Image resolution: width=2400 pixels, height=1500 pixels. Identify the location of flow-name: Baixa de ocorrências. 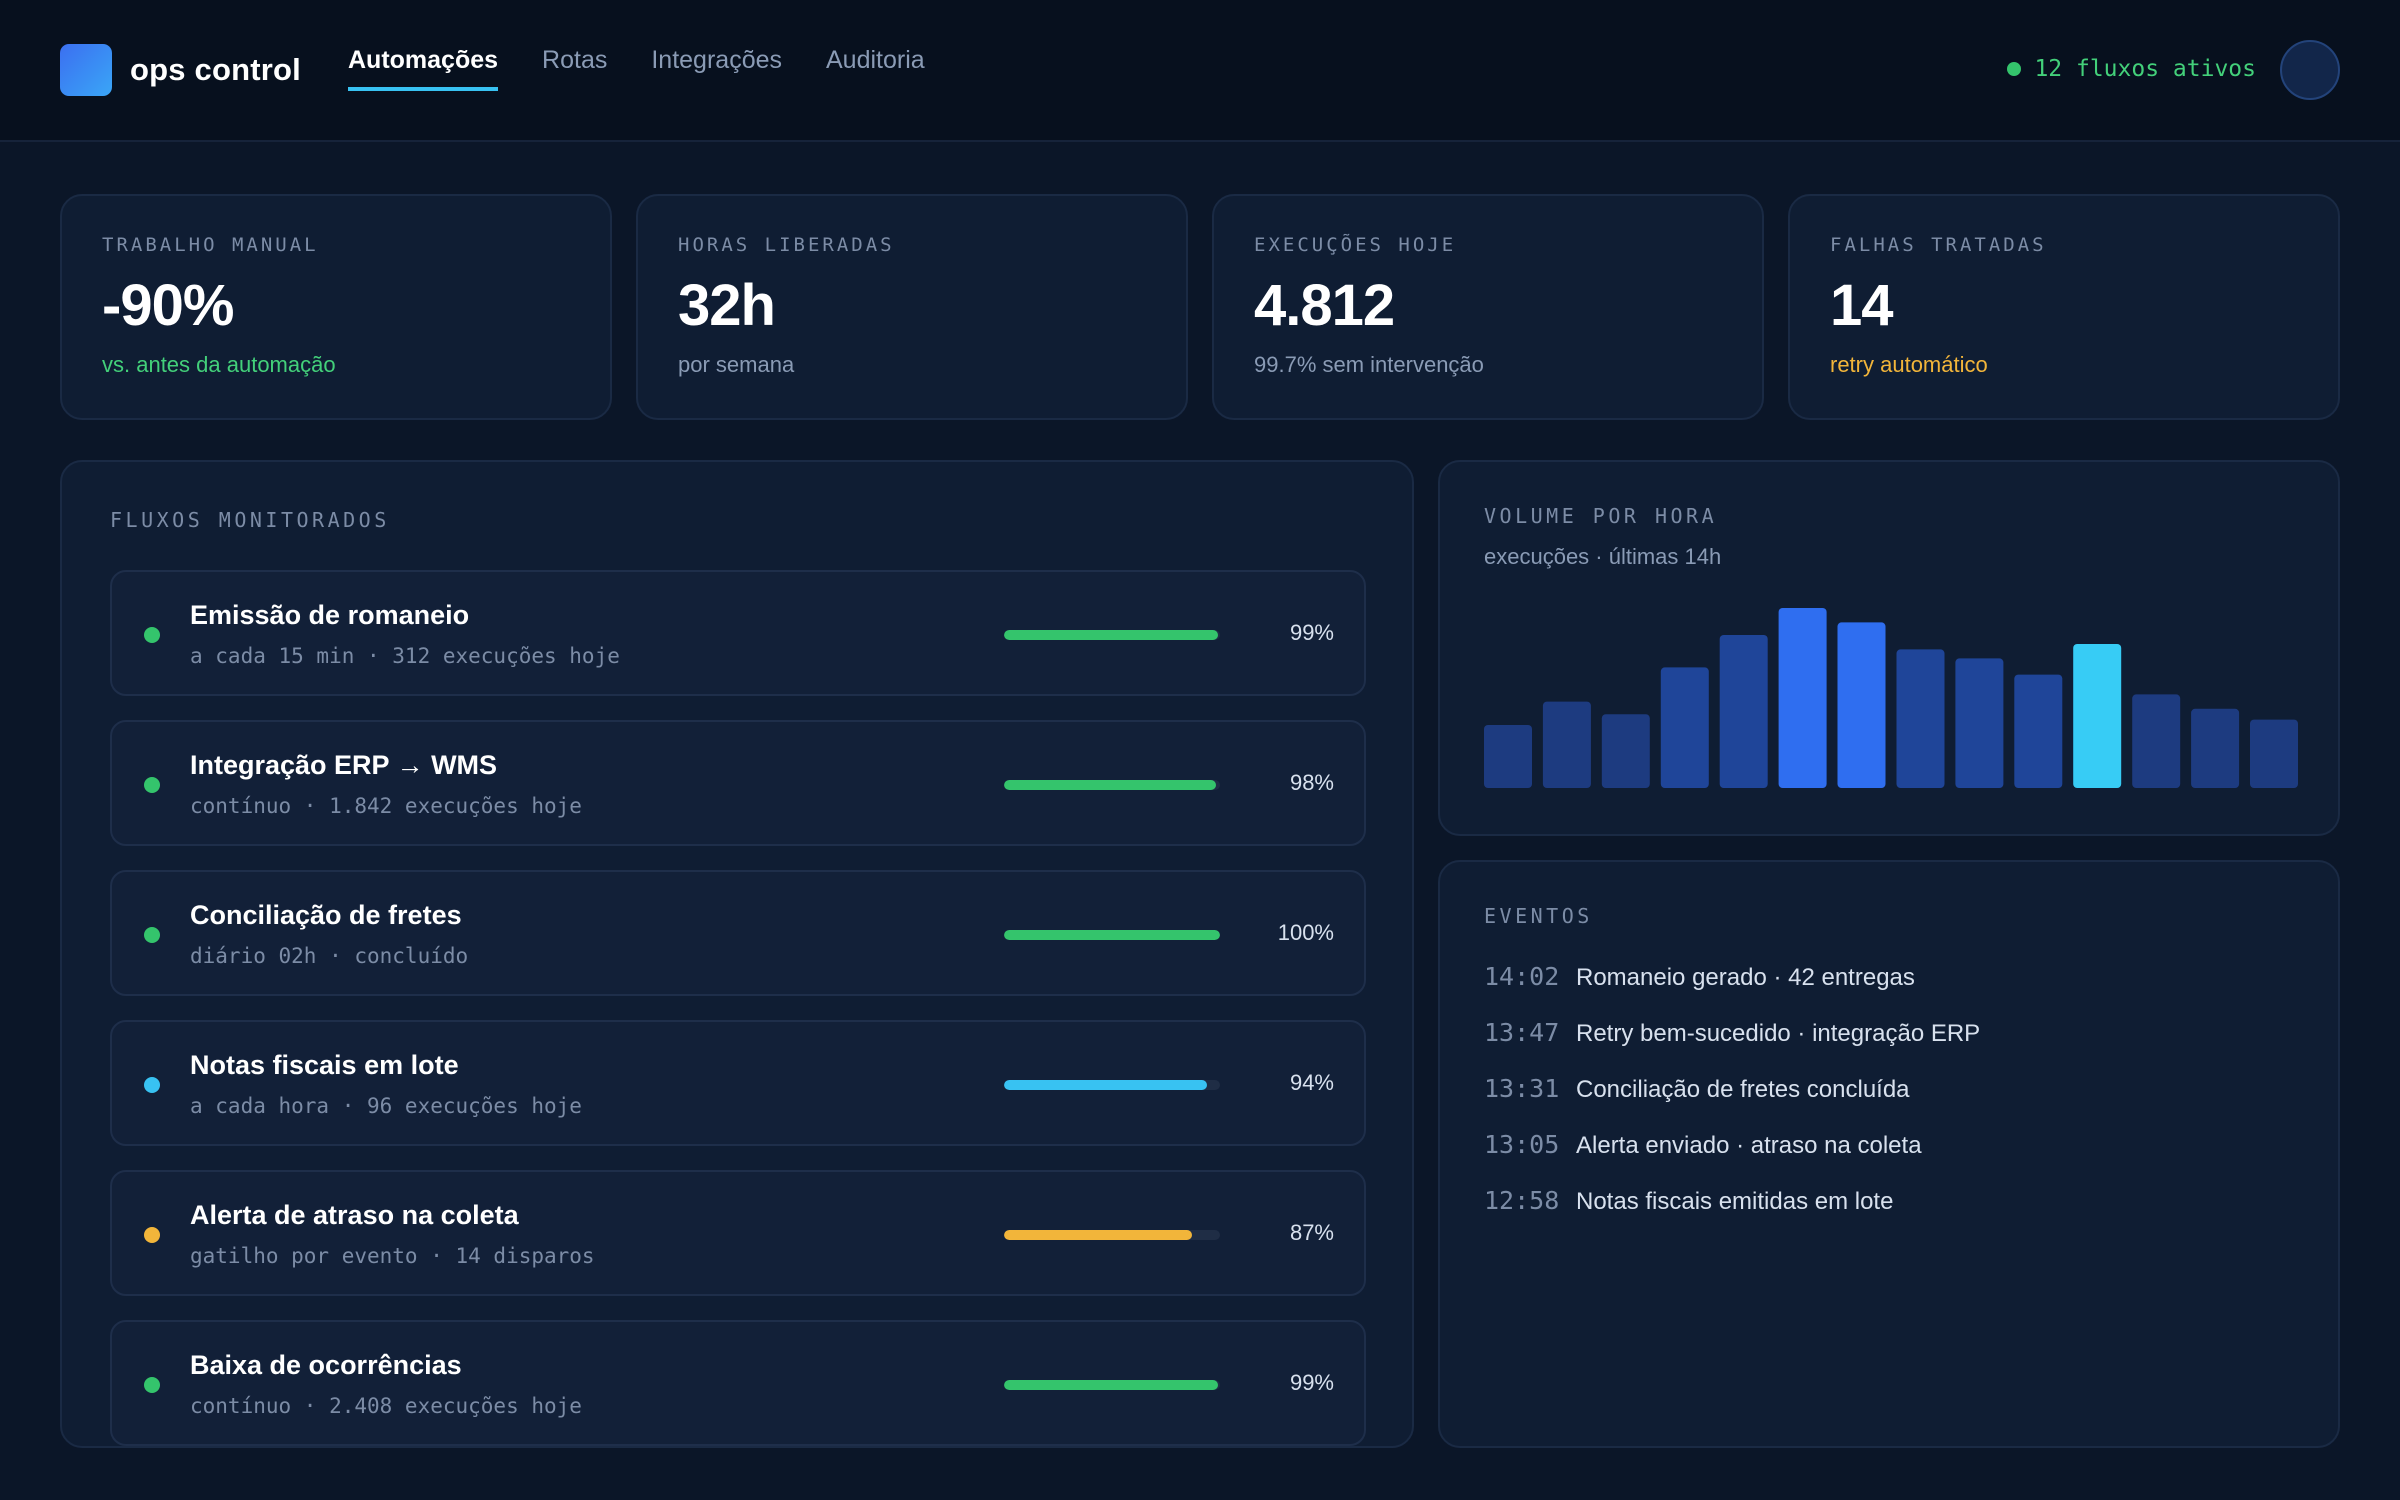
(326, 1365).